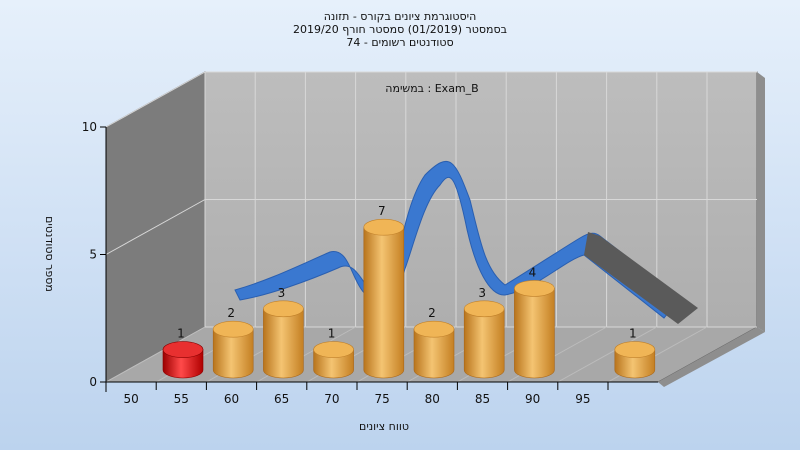 The image size is (800, 450). What do you see at coordinates (281, 399) in the screenshot?
I see `x-tick-label: 65` at bounding box center [281, 399].